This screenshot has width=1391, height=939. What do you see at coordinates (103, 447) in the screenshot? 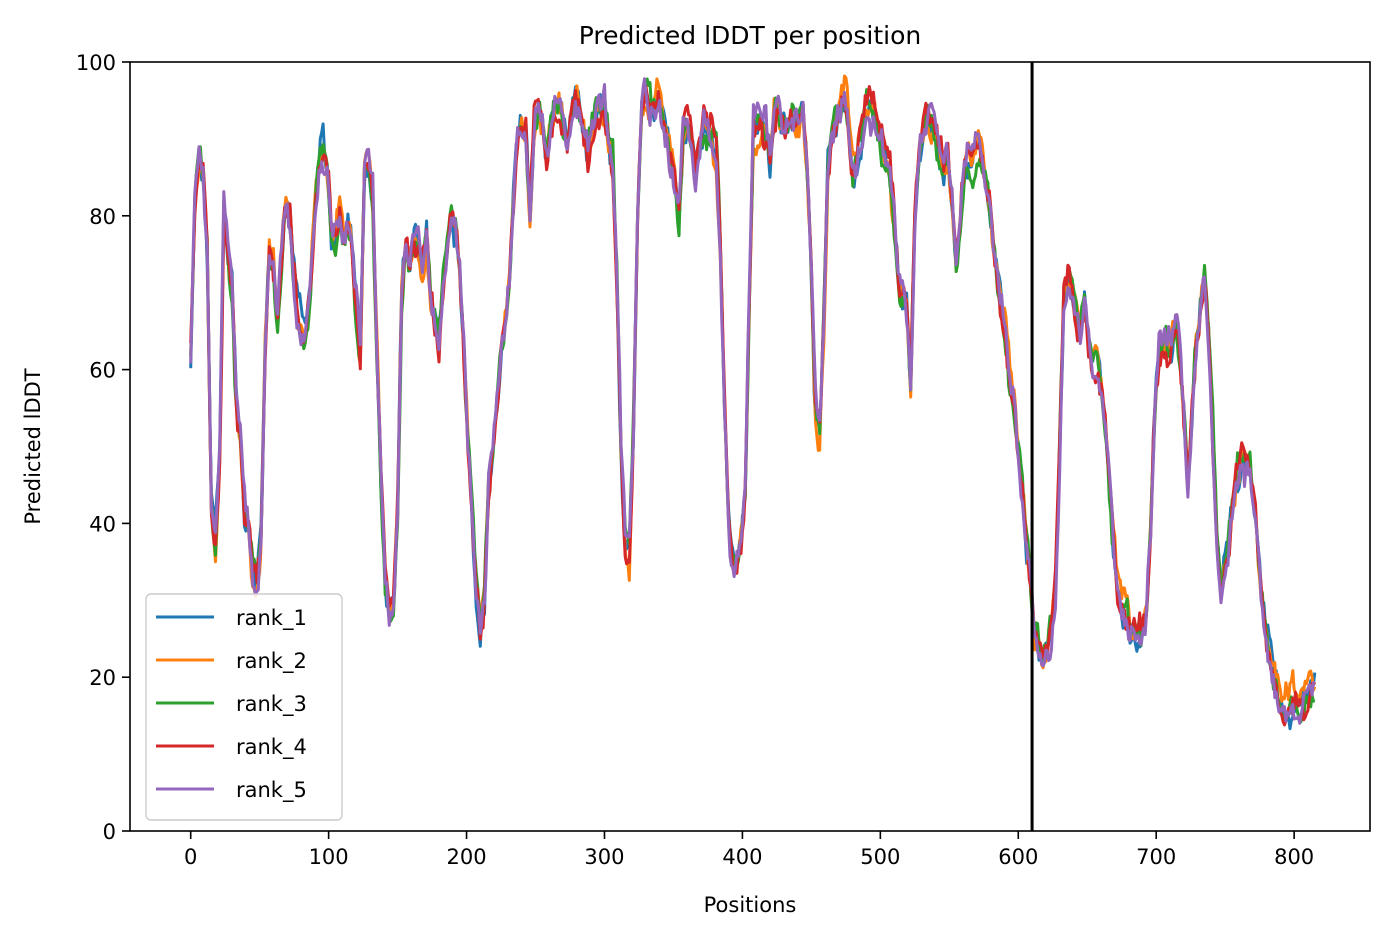
I see `y-axis-ticks: 0 20 40 60 80 100` at bounding box center [103, 447].